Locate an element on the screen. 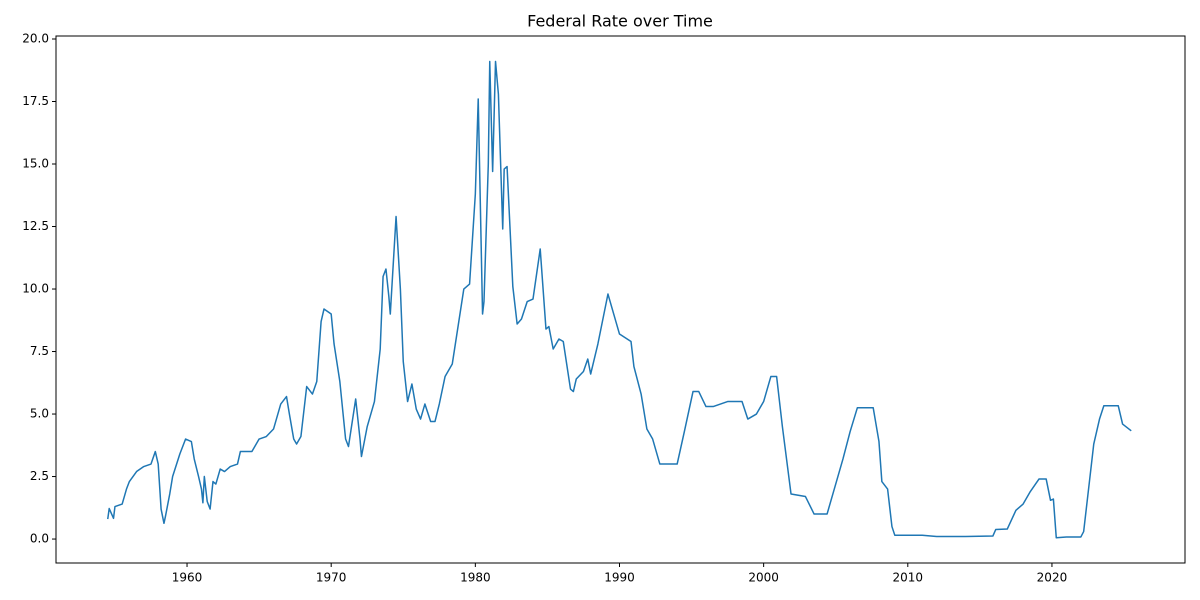 This screenshot has width=1200, height=600. x-tick-label: 2020 is located at coordinates (1052, 578).